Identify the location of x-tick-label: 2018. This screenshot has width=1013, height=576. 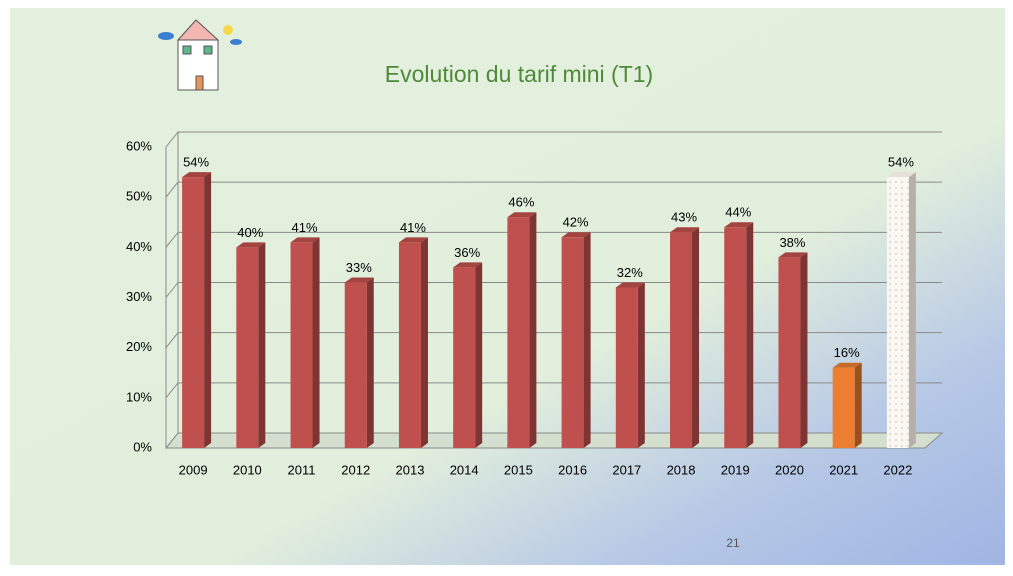
(681, 469).